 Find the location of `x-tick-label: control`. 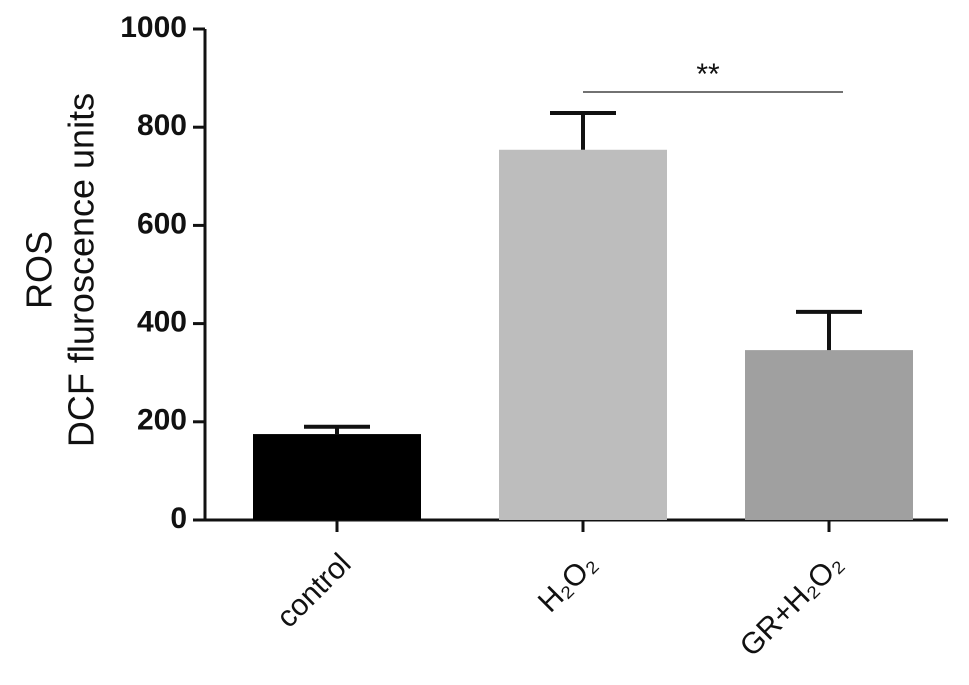

x-tick-label: control is located at coordinates (314, 590).